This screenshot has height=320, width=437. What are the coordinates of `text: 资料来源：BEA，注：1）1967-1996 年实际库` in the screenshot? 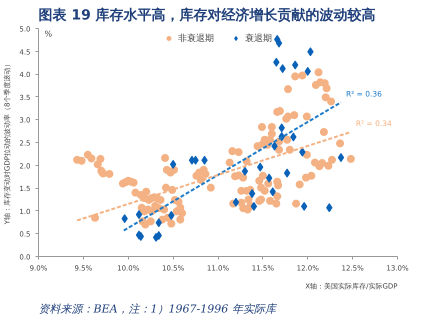 It's located at (158, 309).